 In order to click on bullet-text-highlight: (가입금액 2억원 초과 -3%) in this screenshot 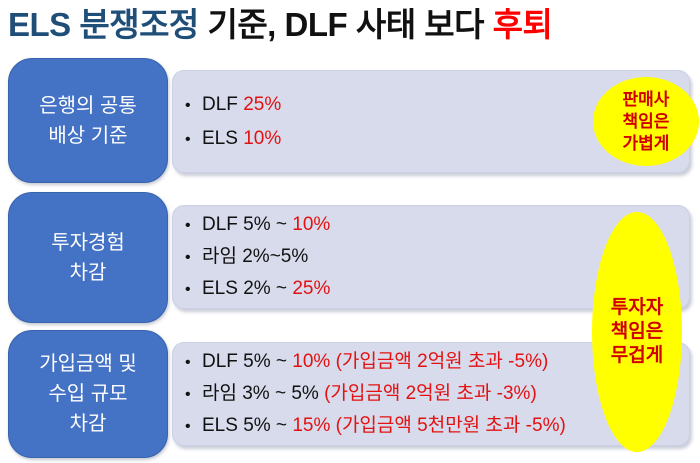, I will do `click(430, 393)`.